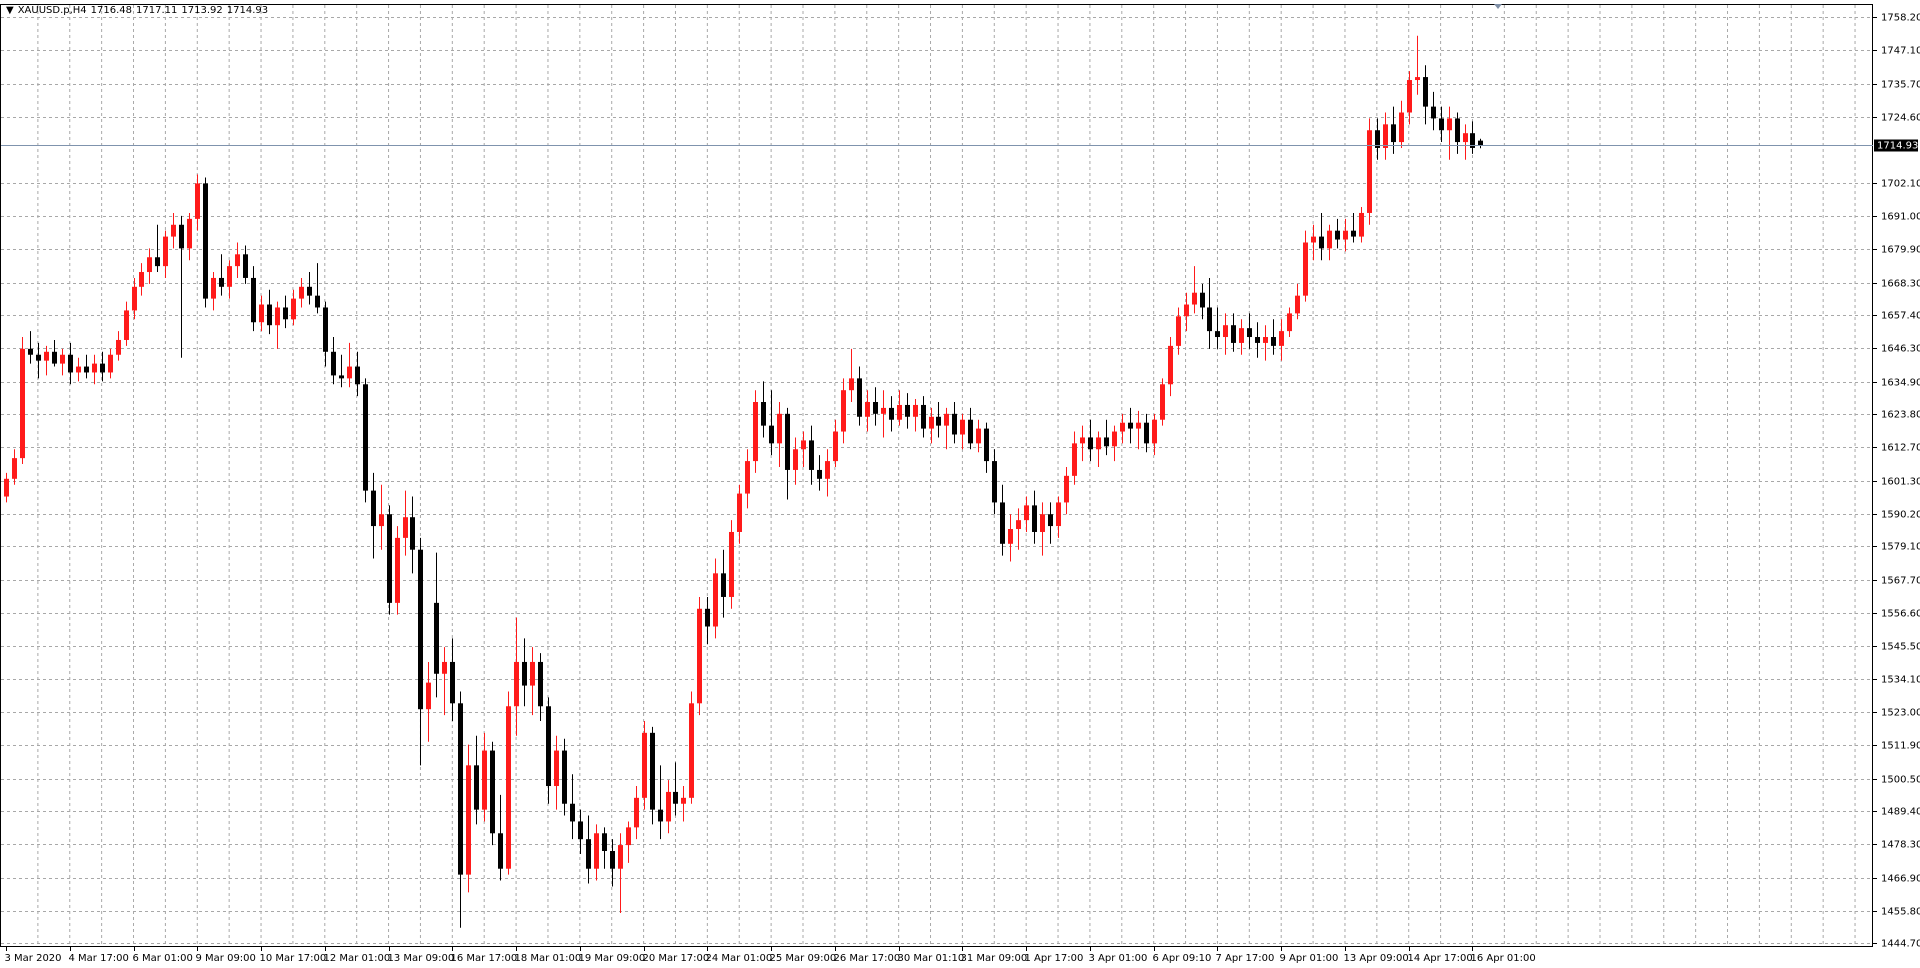 The image size is (1920, 968). Describe the element at coordinates (1900, 581) in the screenshot. I see `y-tick-label: 1567.70` at that location.